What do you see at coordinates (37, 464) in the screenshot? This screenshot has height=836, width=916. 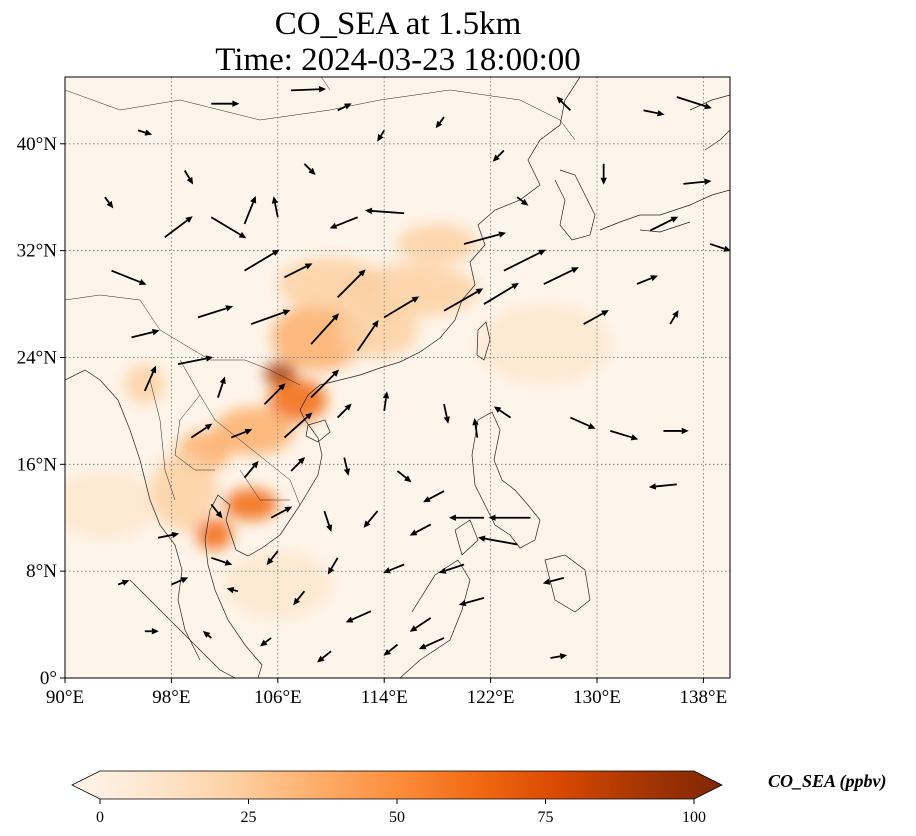 I see `y-tick-label-2: 16°N` at bounding box center [37, 464].